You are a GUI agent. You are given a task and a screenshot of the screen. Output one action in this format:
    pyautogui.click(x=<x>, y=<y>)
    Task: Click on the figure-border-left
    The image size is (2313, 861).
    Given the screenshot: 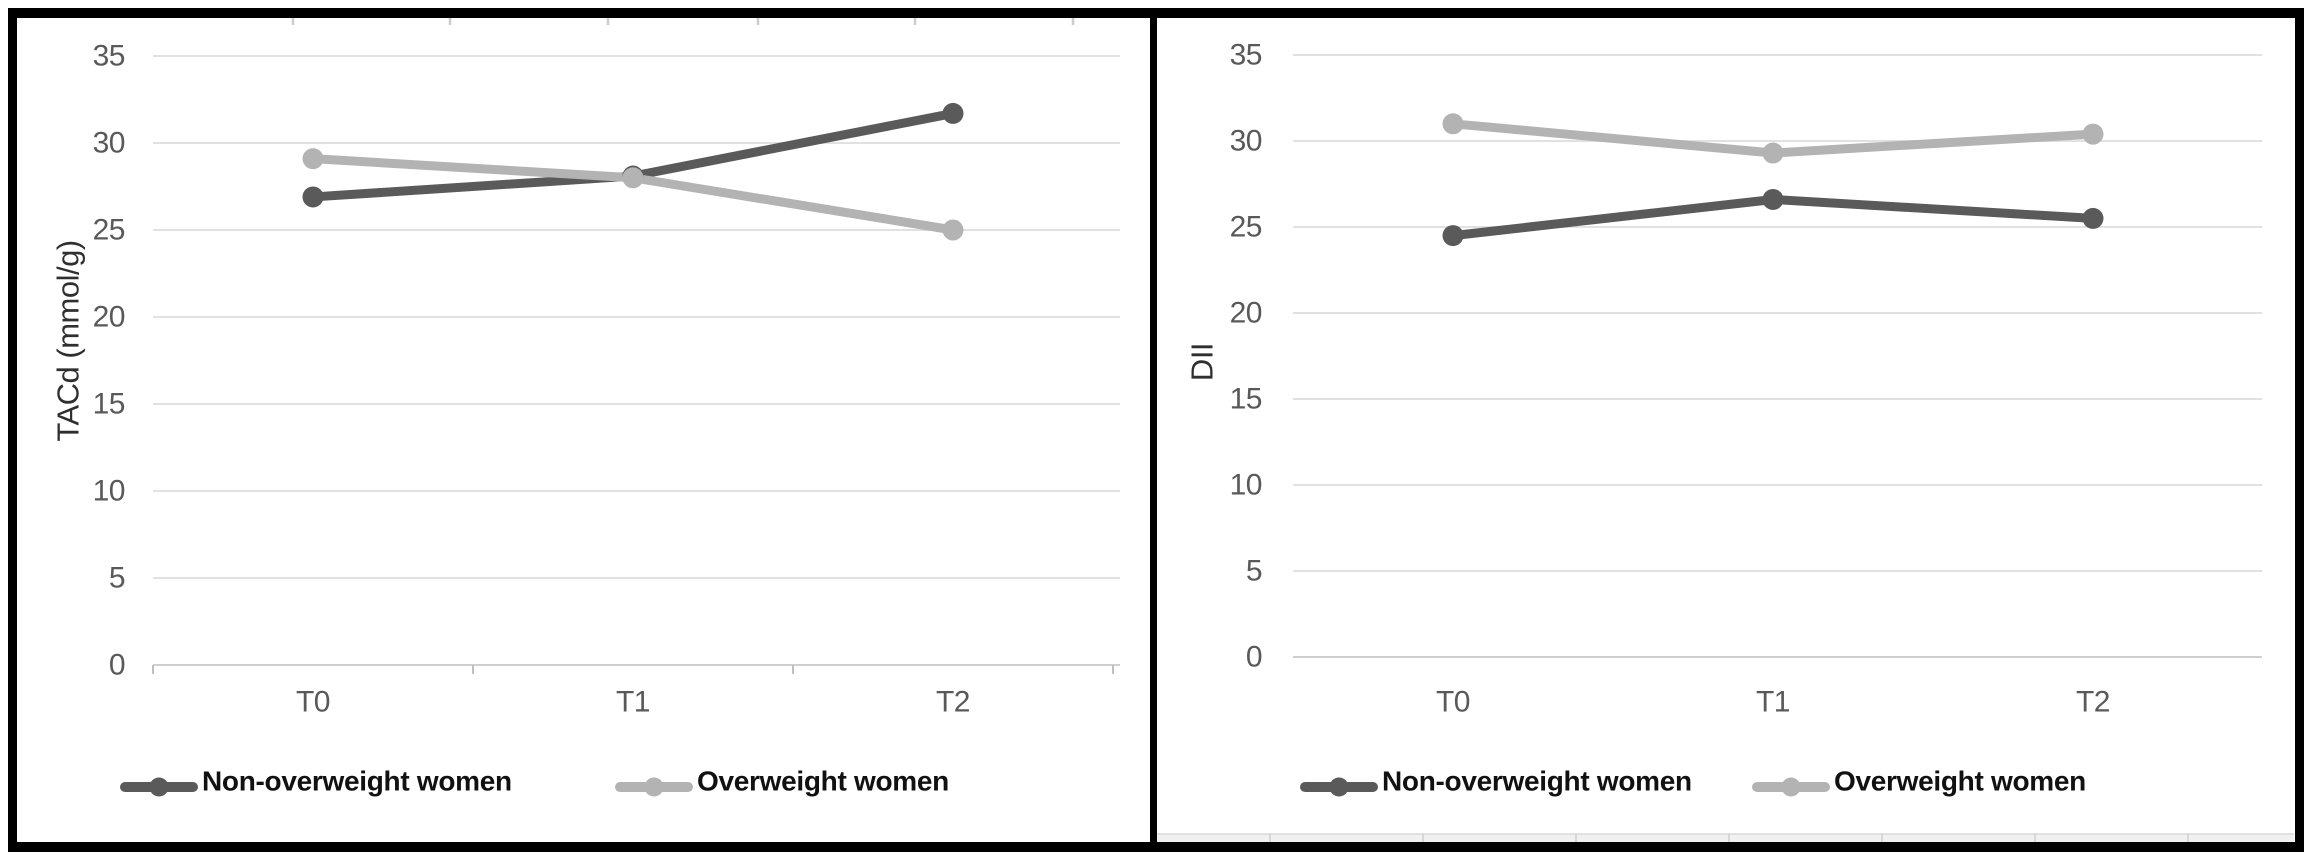 What is the action you would take?
    pyautogui.click(x=12, y=430)
    